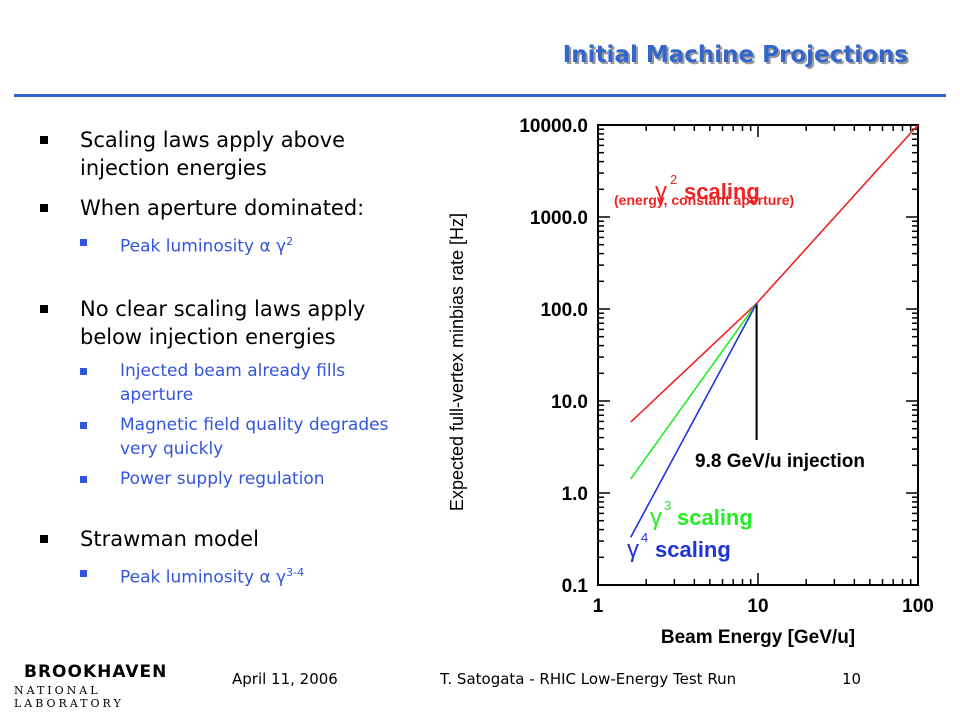 Image resolution: width=960 pixels, height=720 pixels. What do you see at coordinates (559, 218) in the screenshot?
I see `y-tick-label: 1000.0` at bounding box center [559, 218].